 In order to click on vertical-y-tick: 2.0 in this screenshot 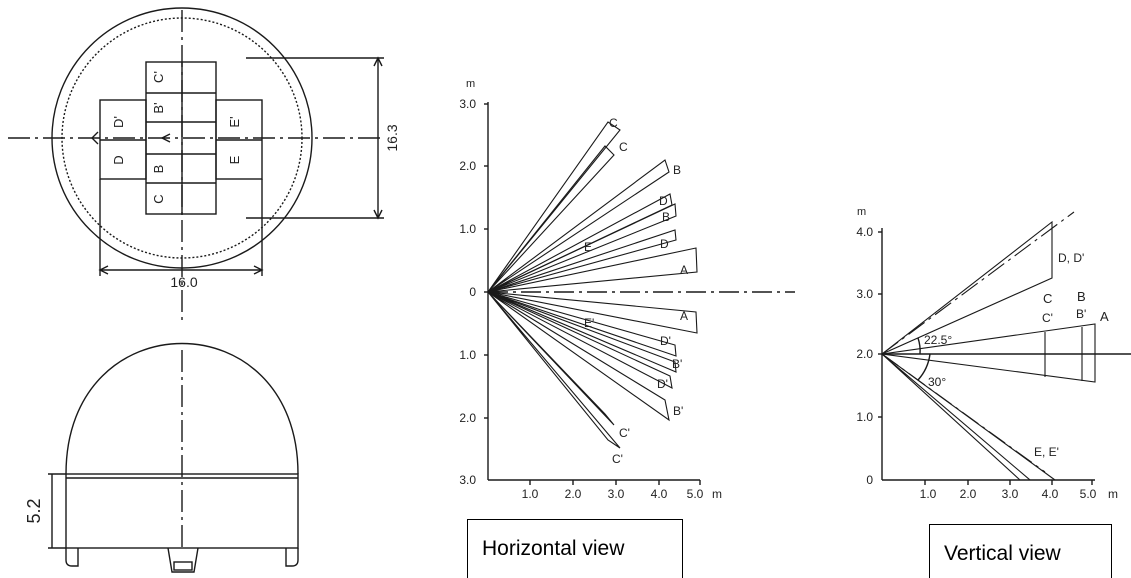, I will do `click(864, 354)`.